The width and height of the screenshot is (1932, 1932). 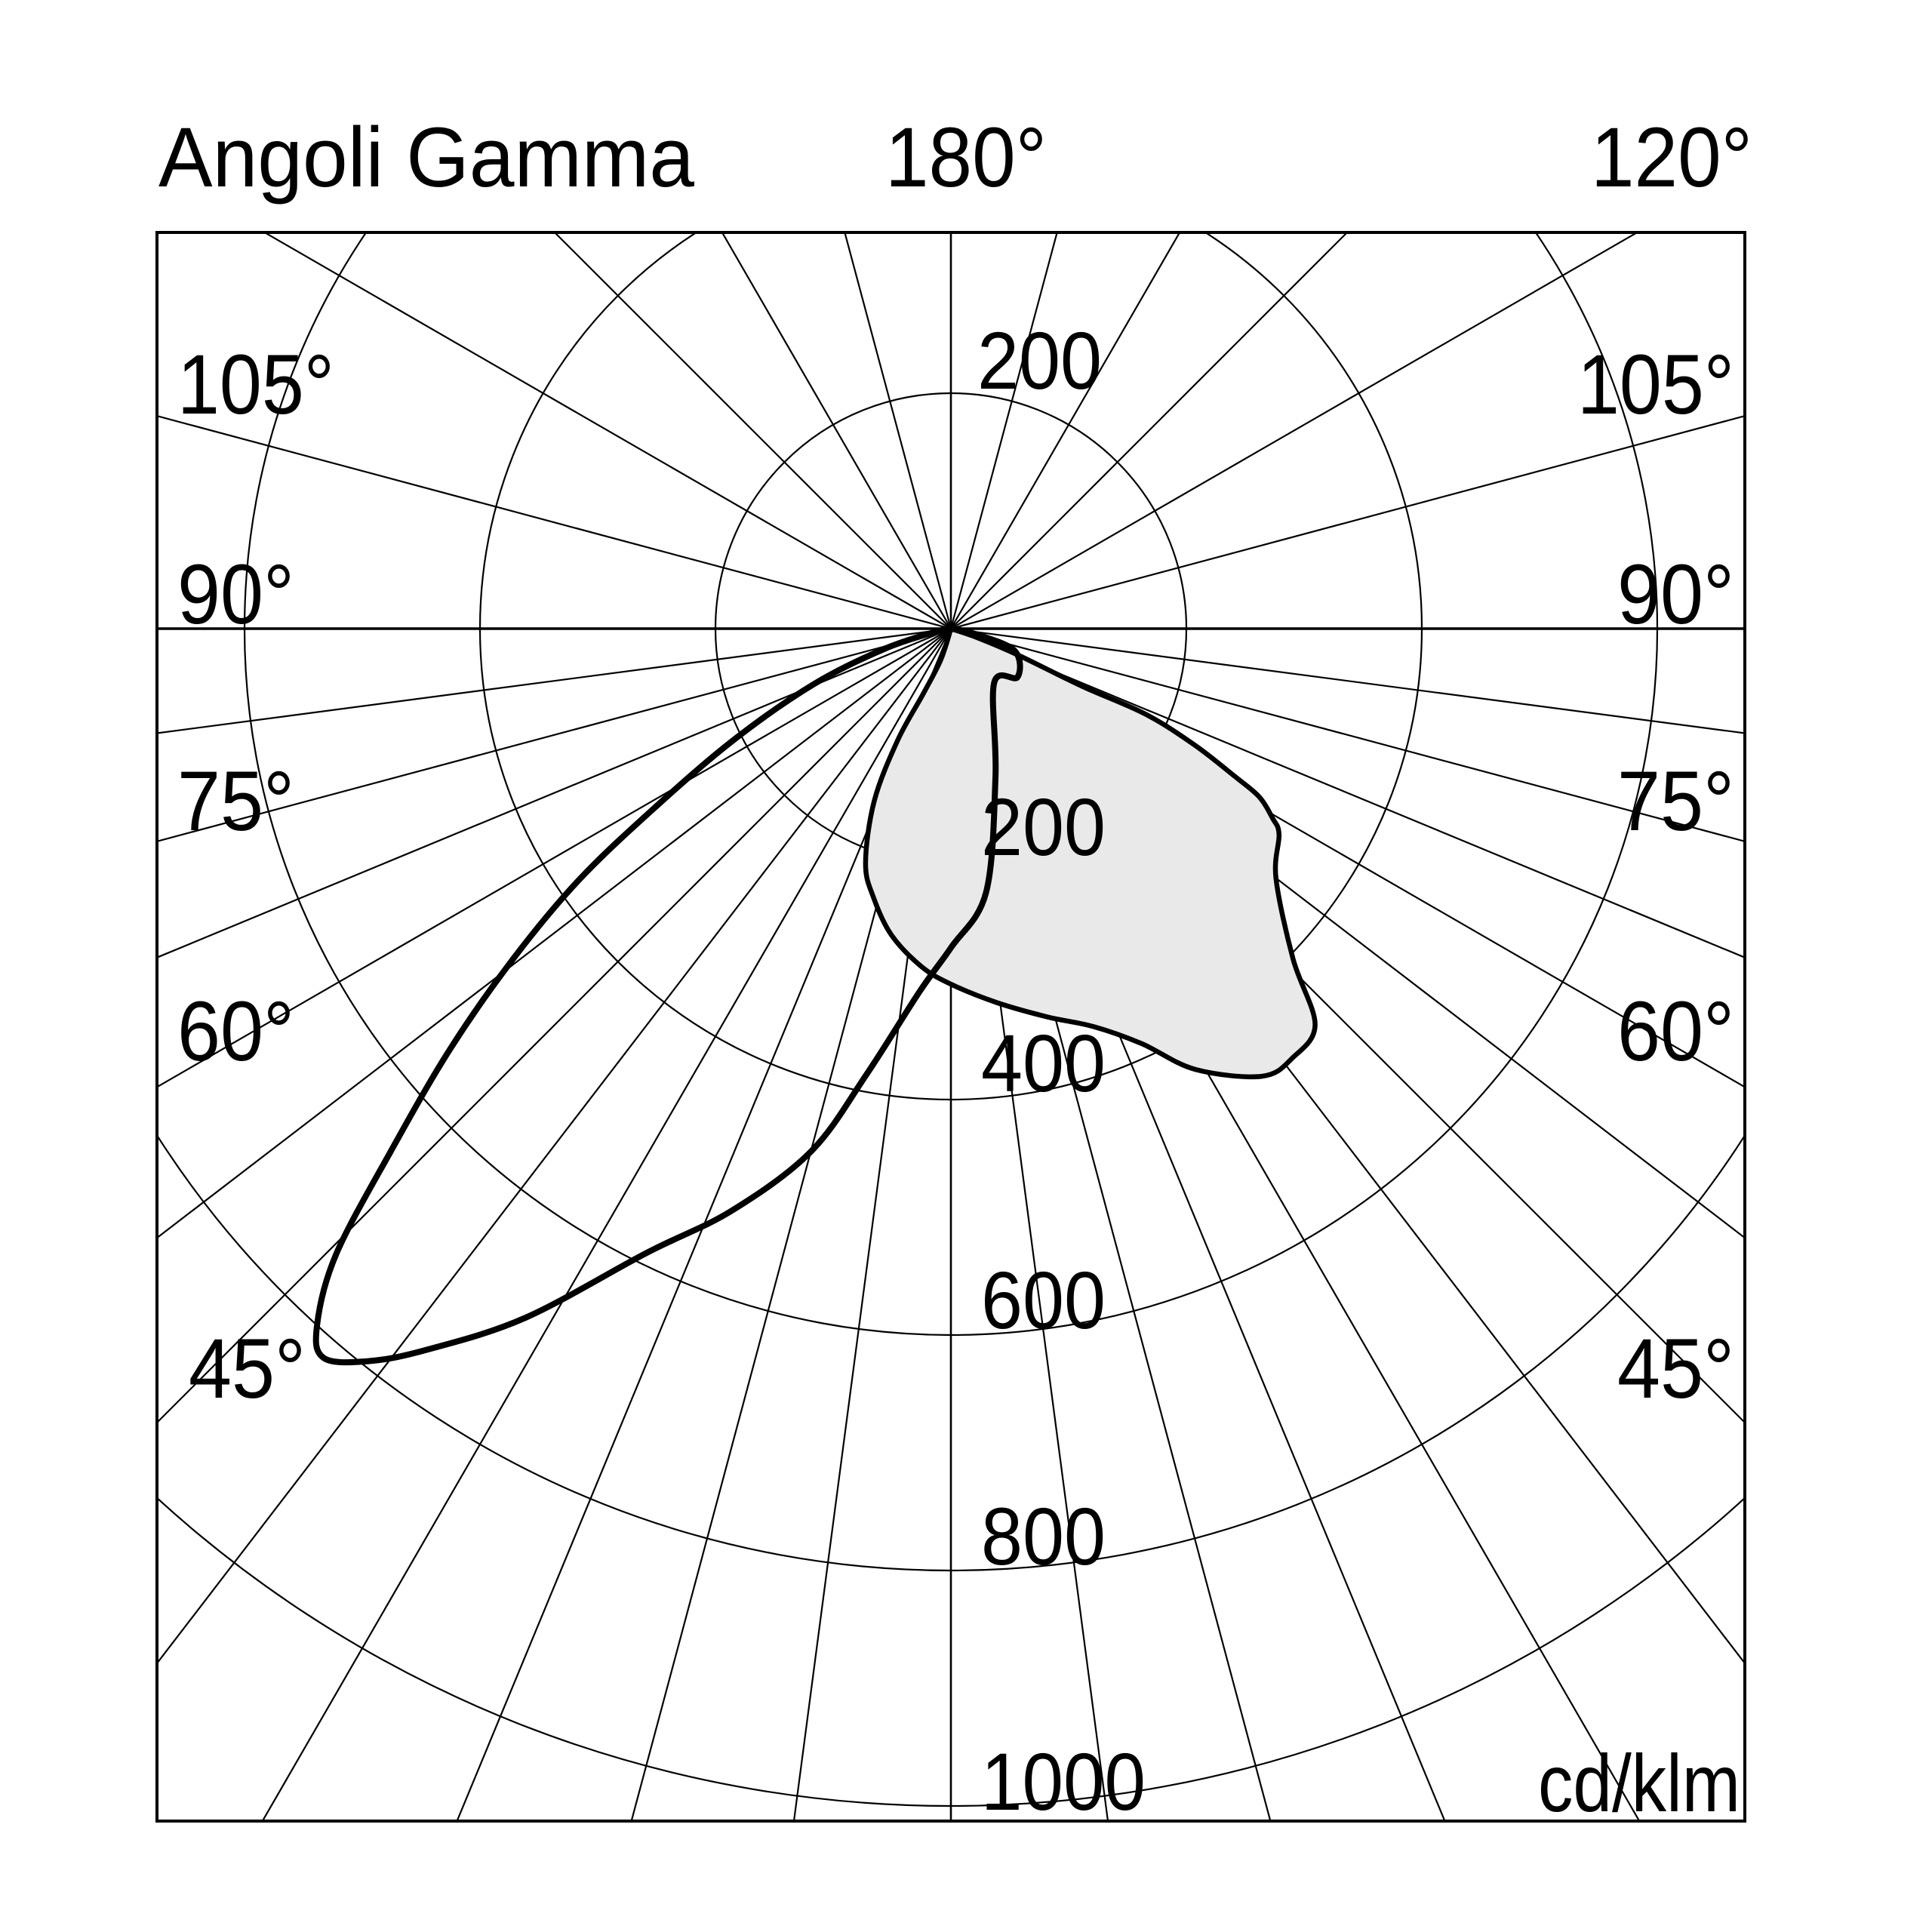 I want to click on gamma-label-right-60: 60°, so click(x=1675, y=1031).